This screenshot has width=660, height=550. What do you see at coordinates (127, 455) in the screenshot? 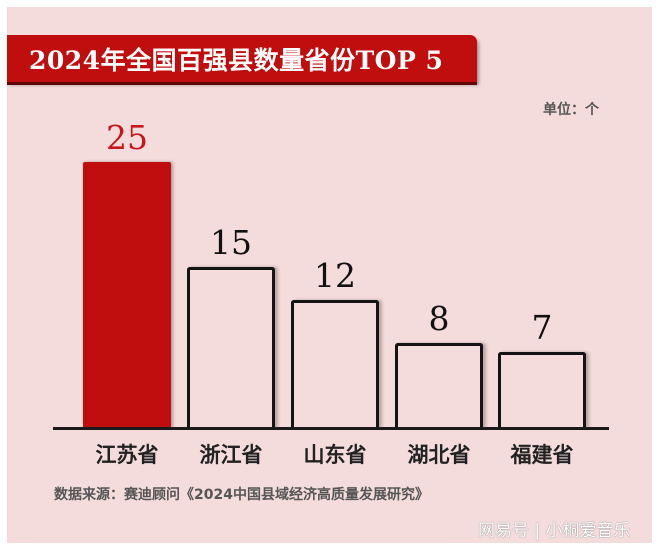
I see `category-label: 江苏省` at bounding box center [127, 455].